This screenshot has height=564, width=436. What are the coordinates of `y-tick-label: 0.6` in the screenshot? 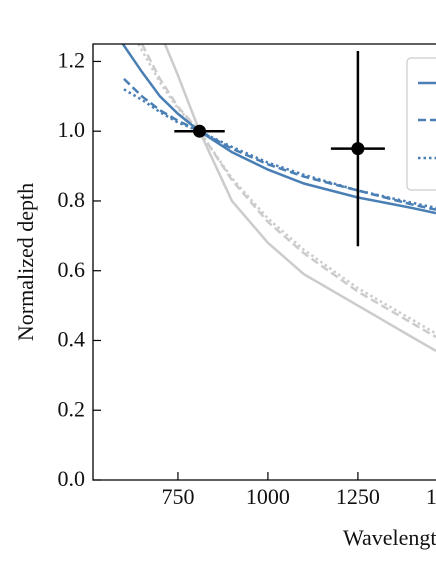 It's located at (72, 269).